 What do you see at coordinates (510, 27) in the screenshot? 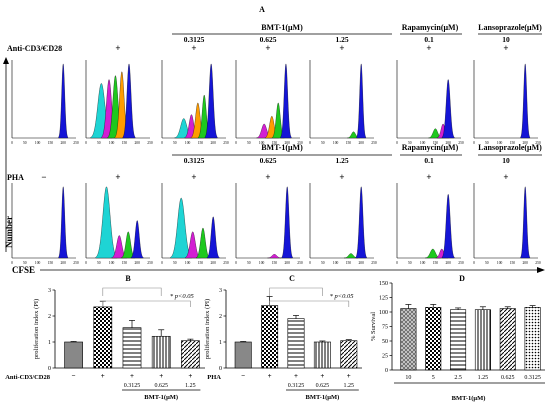
I see `lansoprazole-header-row1: Lansoprazole(μM)` at bounding box center [510, 27].